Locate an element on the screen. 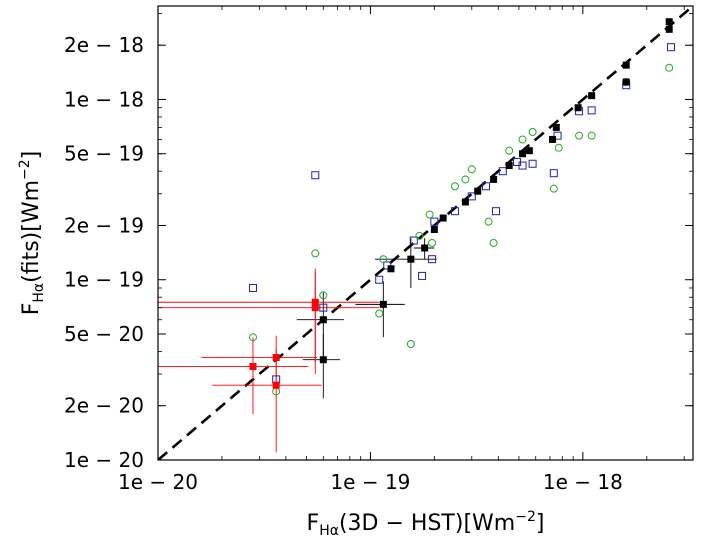 The width and height of the screenshot is (706, 541). x-tick-label: 1e − 19 is located at coordinates (370, 482).